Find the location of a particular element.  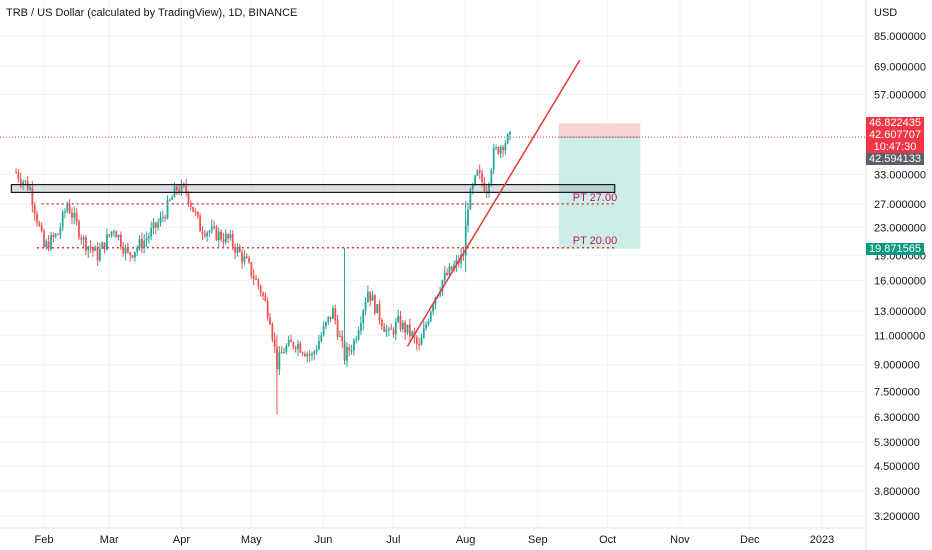

pt-20-label: PT 20.00 is located at coordinates (595, 241).